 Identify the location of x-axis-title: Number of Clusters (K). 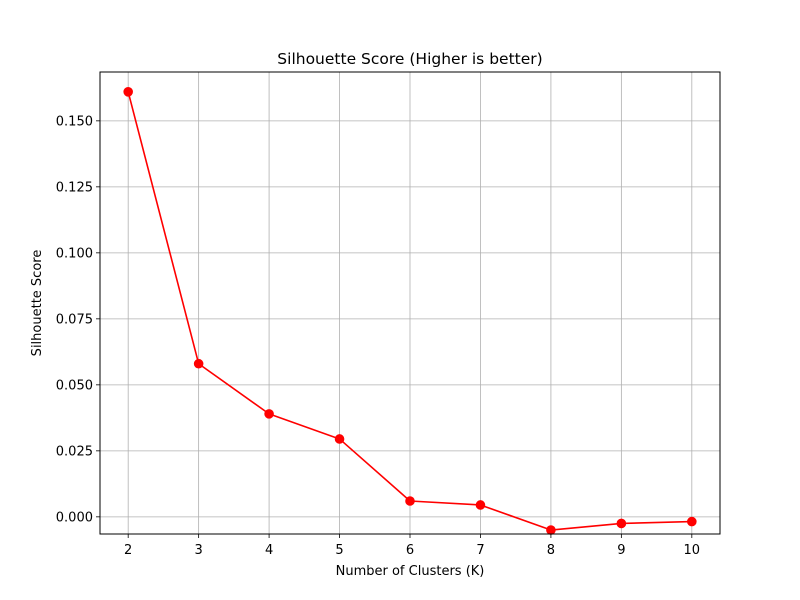
(410, 571).